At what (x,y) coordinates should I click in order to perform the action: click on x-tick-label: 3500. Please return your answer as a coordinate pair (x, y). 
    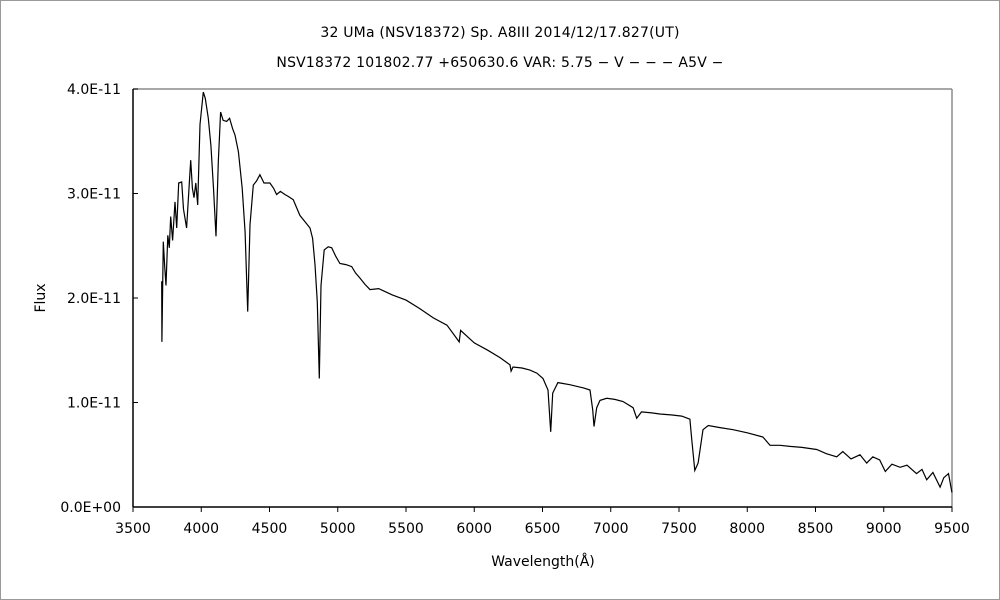
    Looking at the image, I should click on (133, 529).